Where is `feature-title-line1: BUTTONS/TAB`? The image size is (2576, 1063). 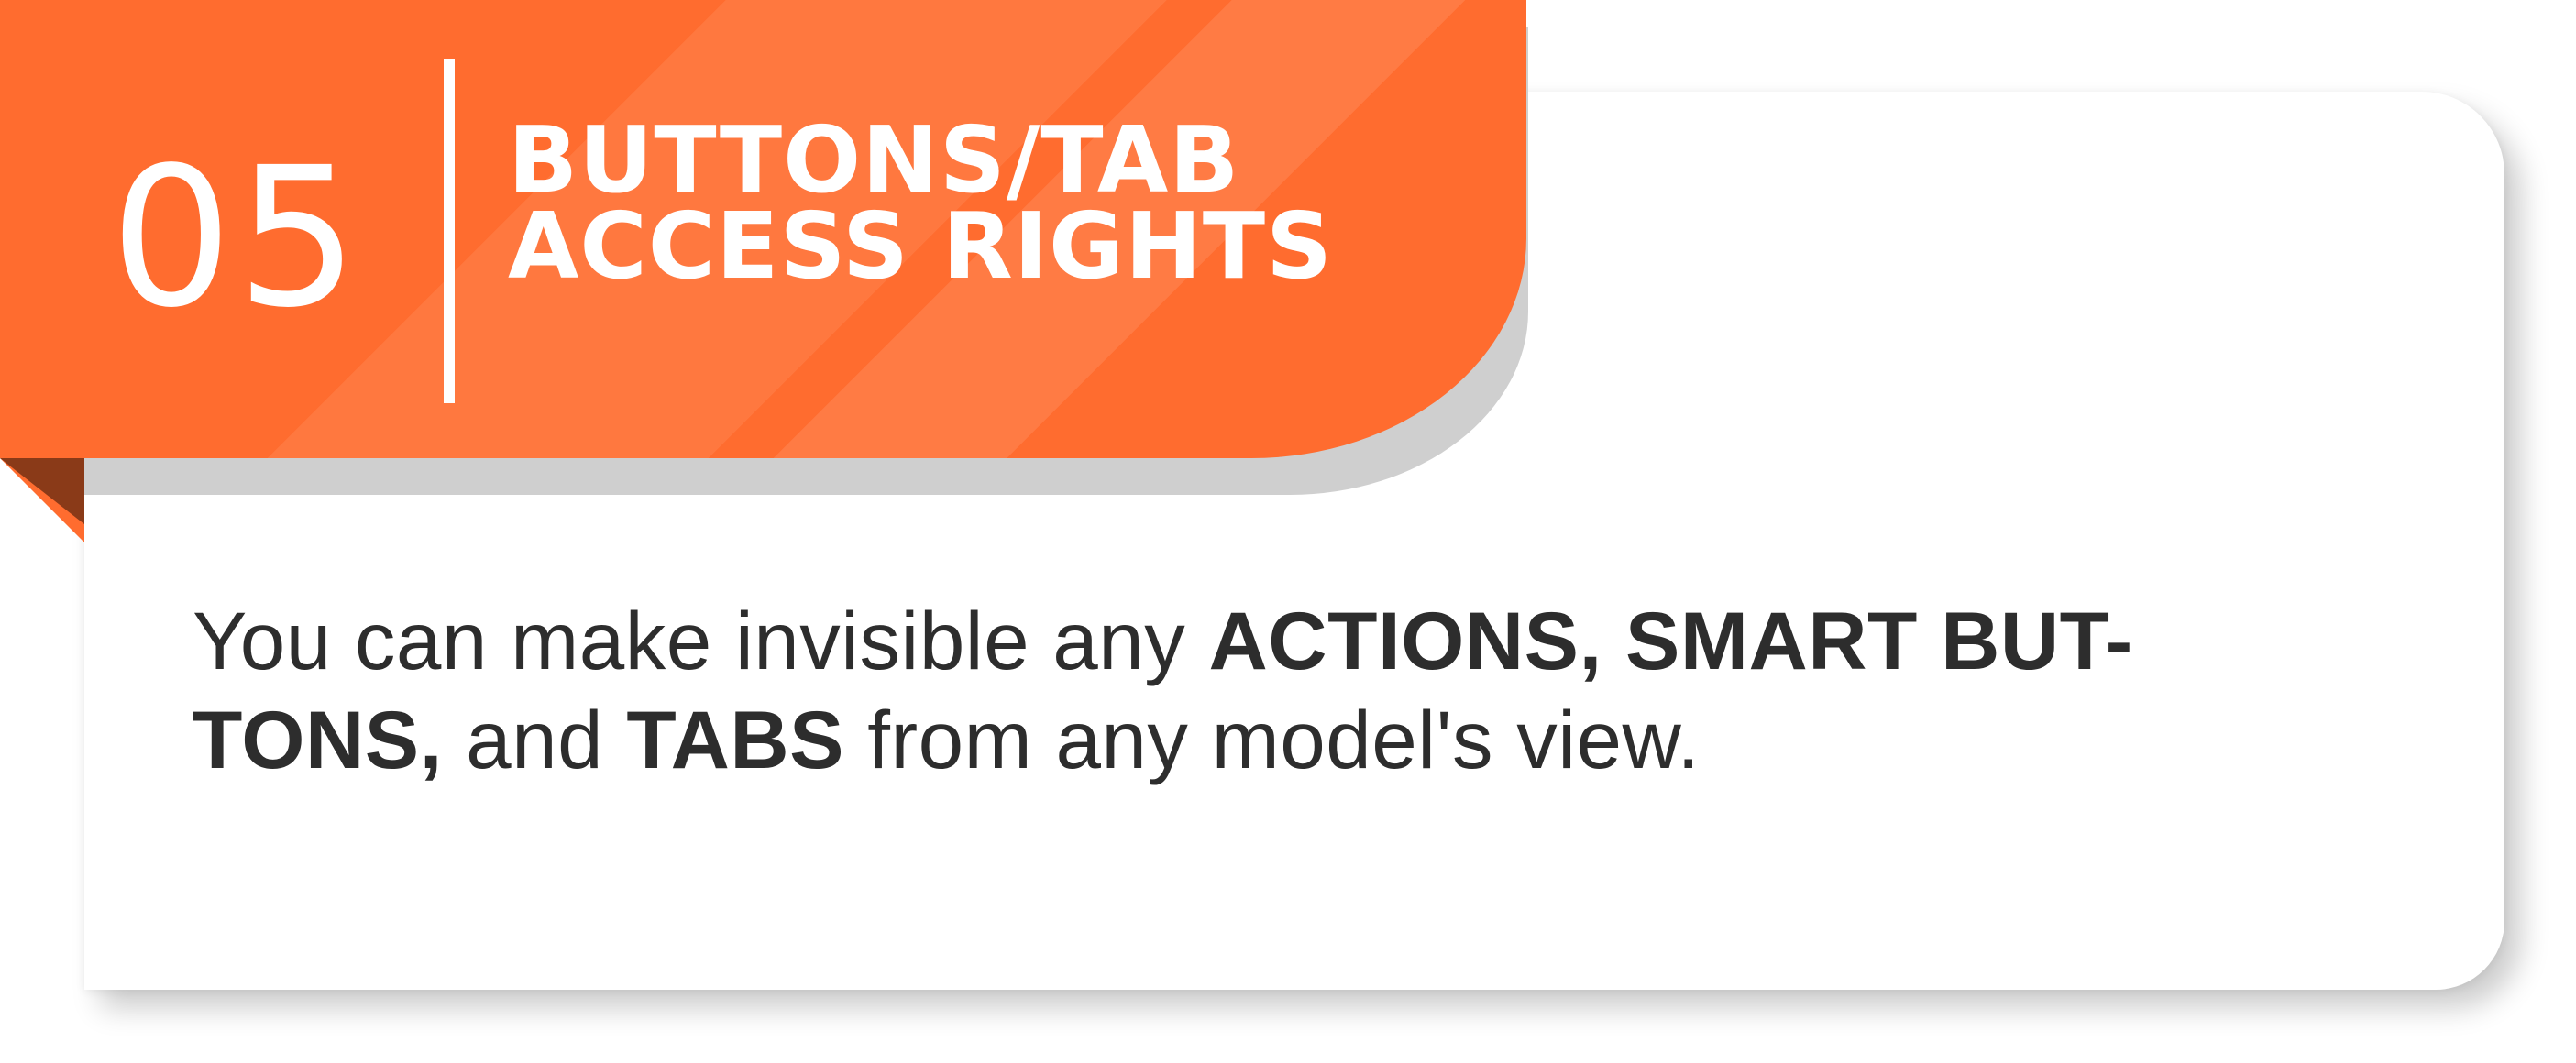 feature-title-line1: BUTTONS/TAB is located at coordinates (874, 160).